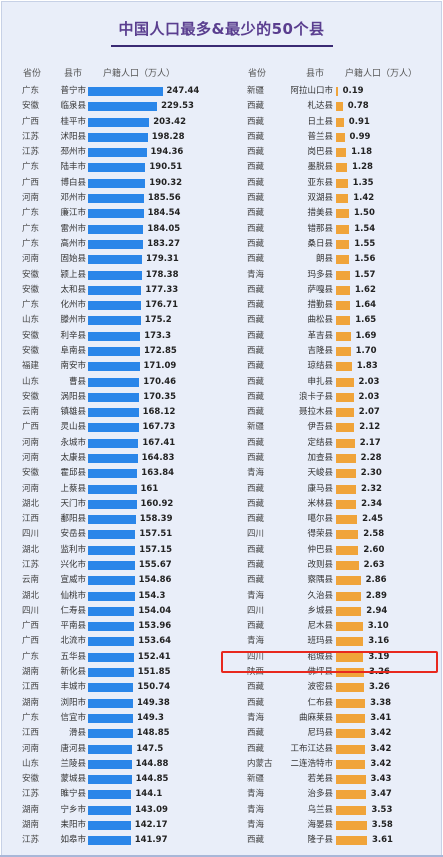 This screenshot has height=857, width=443. What do you see at coordinates (73, 136) in the screenshot?
I see `county-label: 沭阳县` at bounding box center [73, 136].